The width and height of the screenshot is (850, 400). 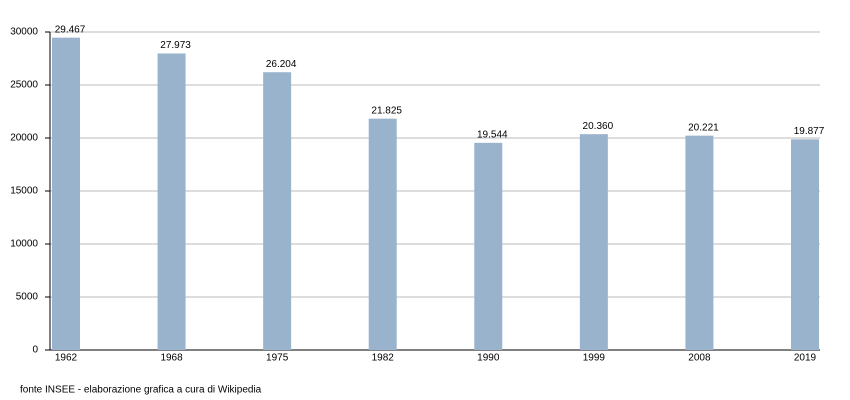 I want to click on value-label: 19.877, so click(x=809, y=131).